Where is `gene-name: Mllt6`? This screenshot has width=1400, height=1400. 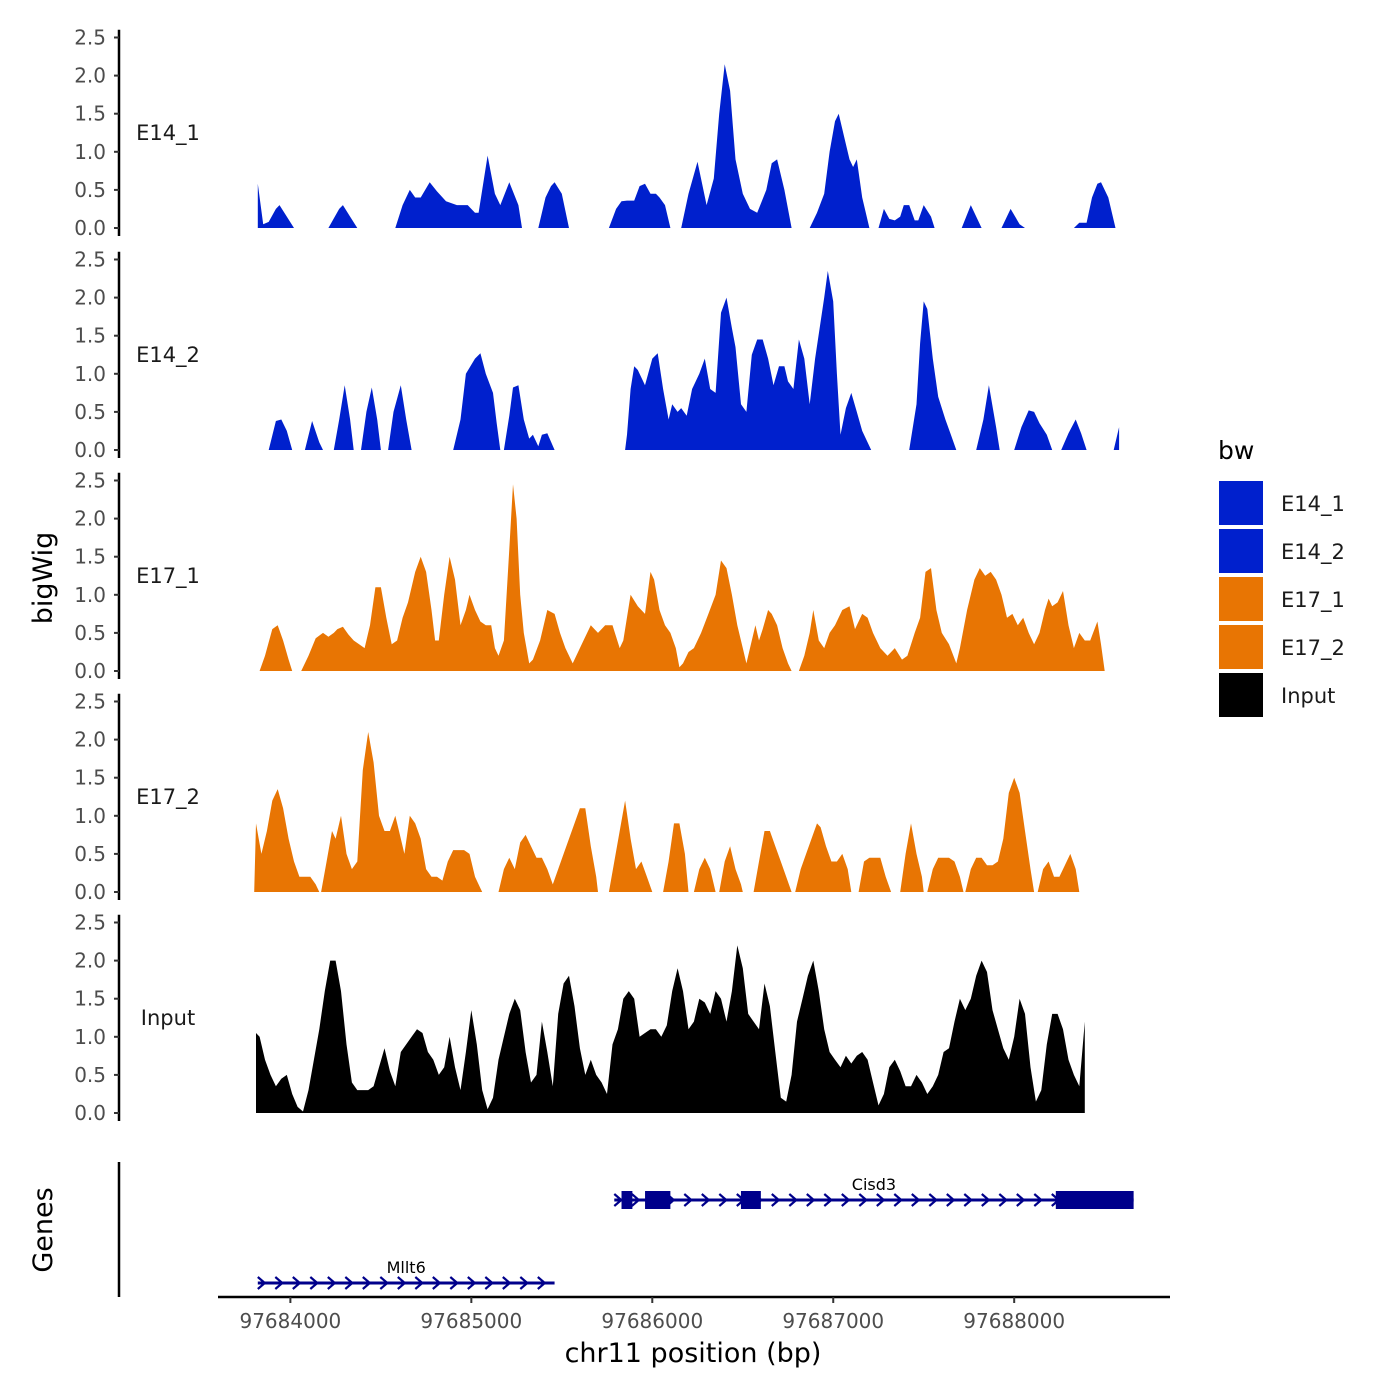
gene-name: Mllt6 is located at coordinates (406, 1267).